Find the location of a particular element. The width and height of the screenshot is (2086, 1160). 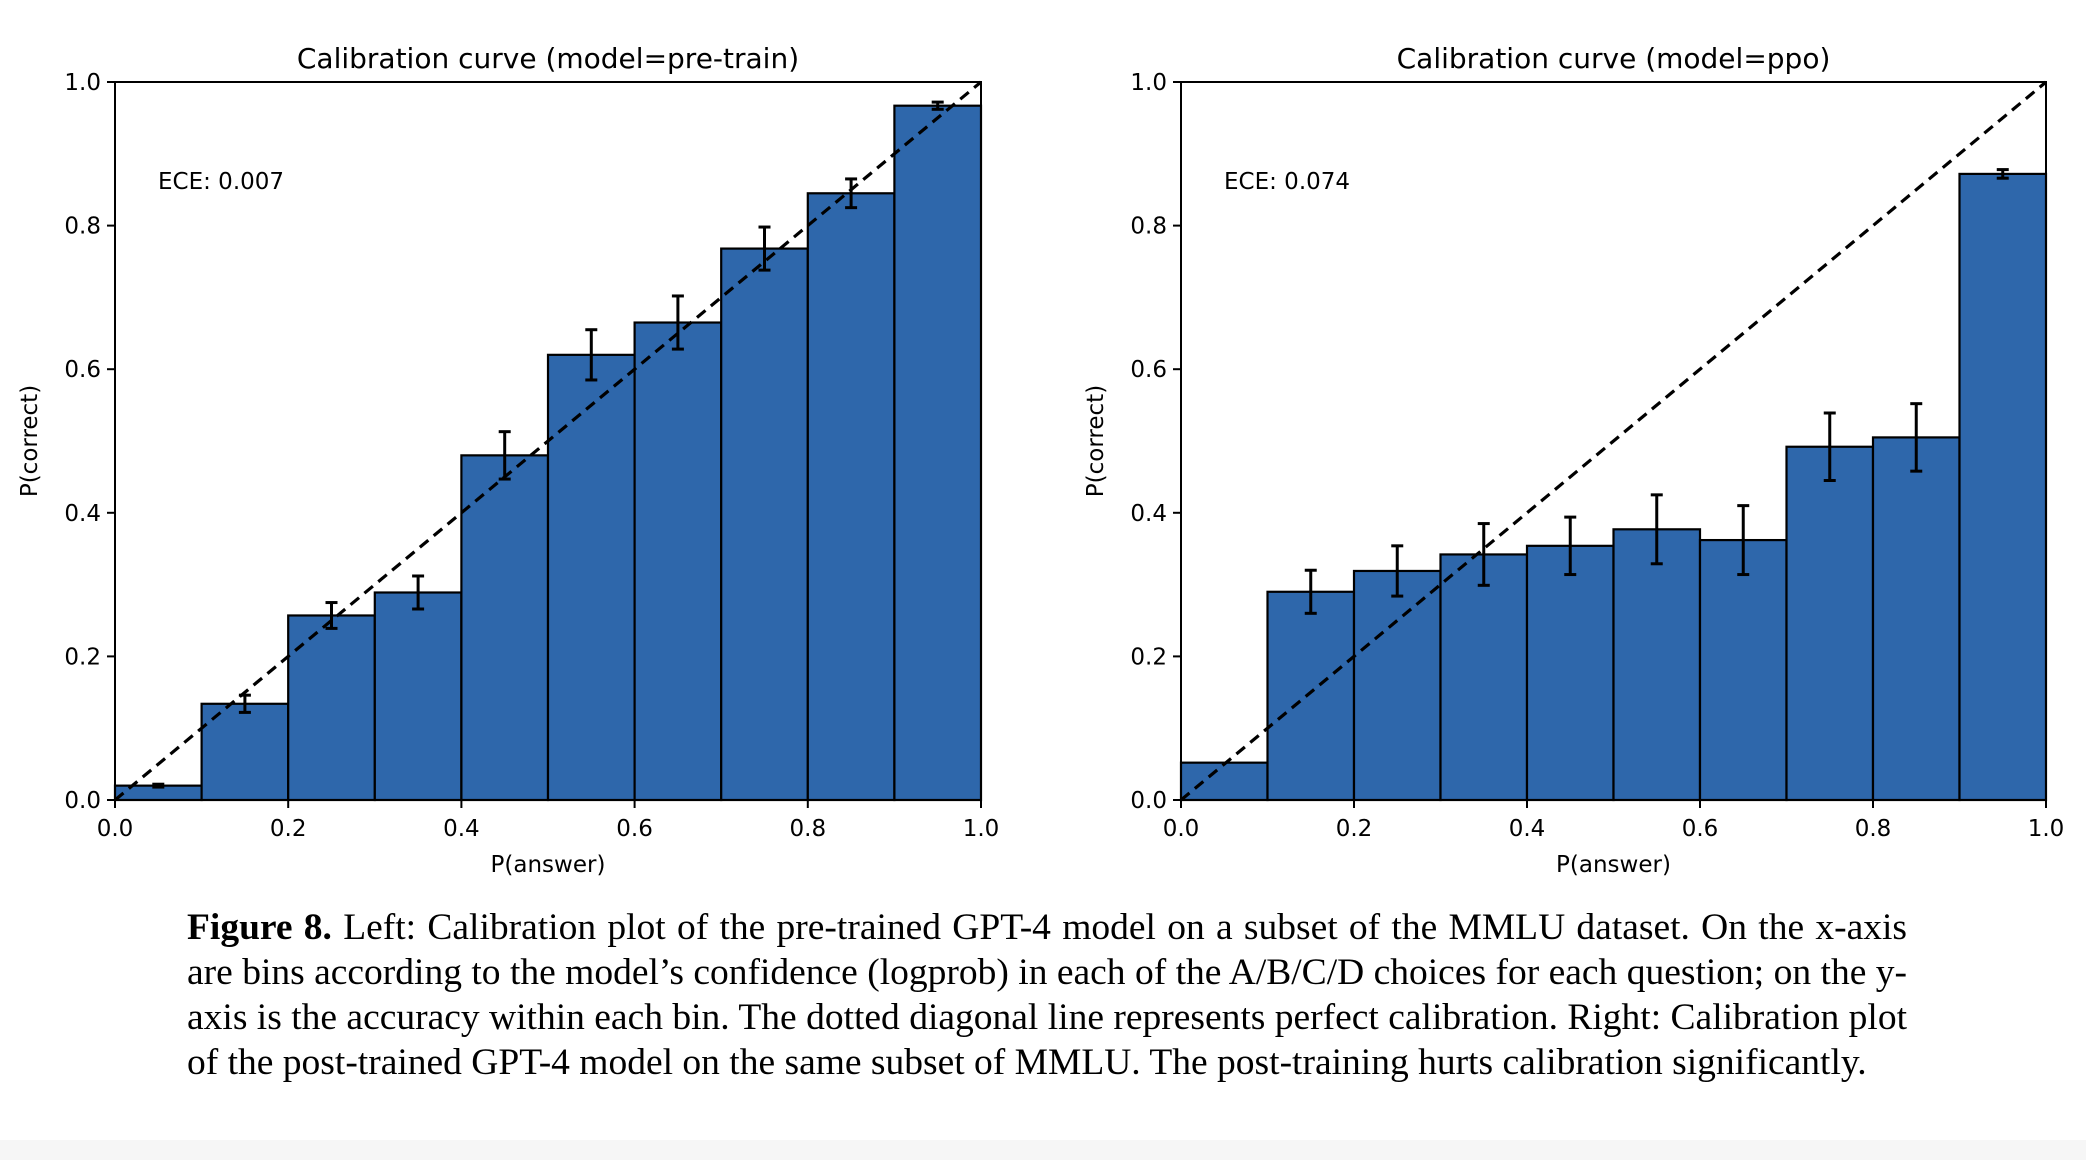

chart-title: Calibration curve (model=ppo) is located at coordinates (1614, 58).